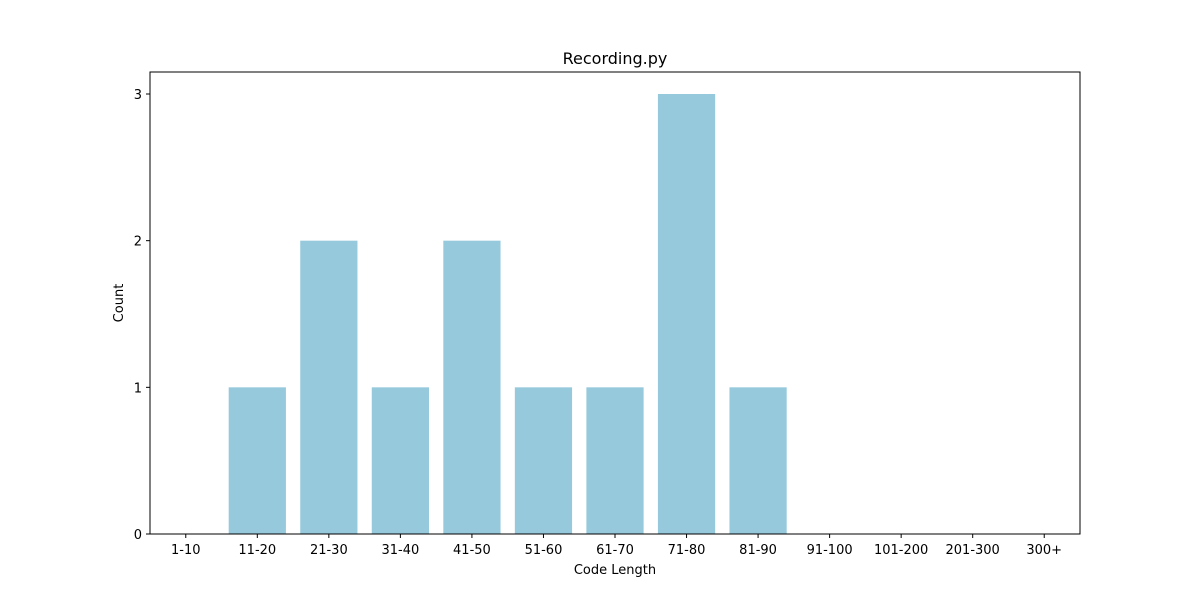 The height and width of the screenshot is (600, 1200). Describe the element at coordinates (615, 570) in the screenshot. I see `x-axis-label: Code Length` at that location.